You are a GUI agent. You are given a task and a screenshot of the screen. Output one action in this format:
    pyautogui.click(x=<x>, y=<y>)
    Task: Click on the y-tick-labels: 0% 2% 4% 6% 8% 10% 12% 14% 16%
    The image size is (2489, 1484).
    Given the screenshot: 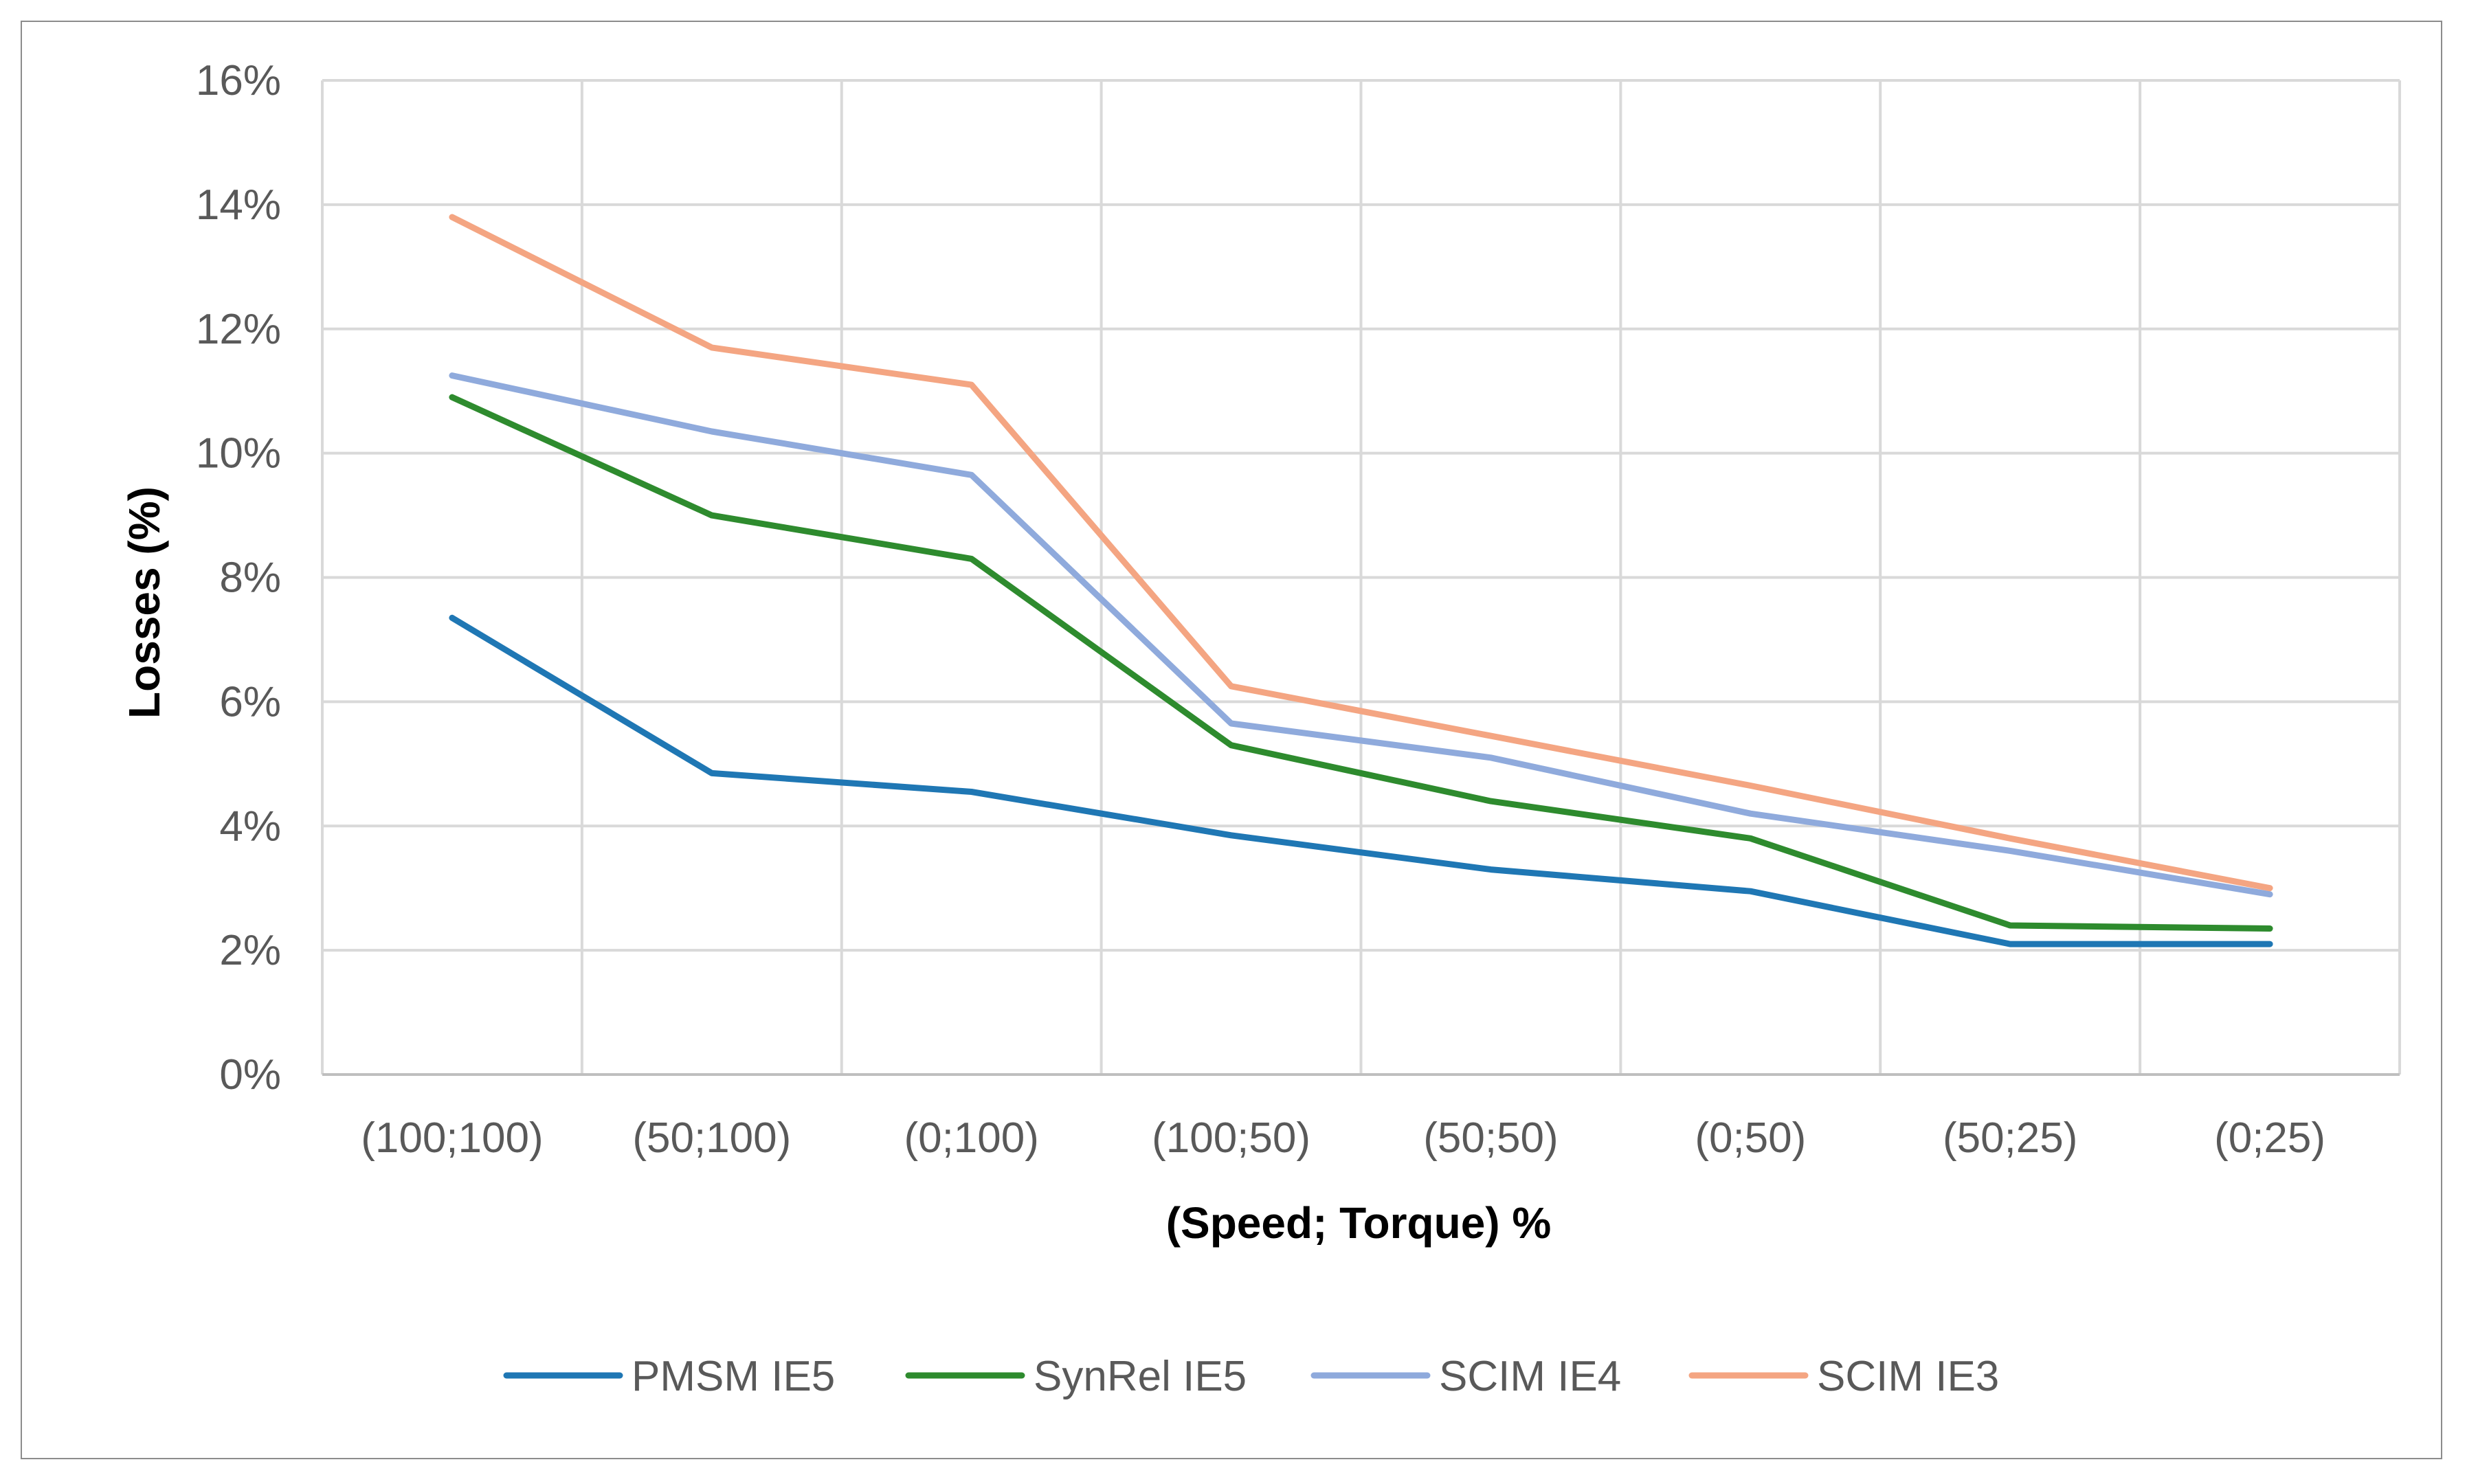 What is the action you would take?
    pyautogui.click(x=238, y=578)
    